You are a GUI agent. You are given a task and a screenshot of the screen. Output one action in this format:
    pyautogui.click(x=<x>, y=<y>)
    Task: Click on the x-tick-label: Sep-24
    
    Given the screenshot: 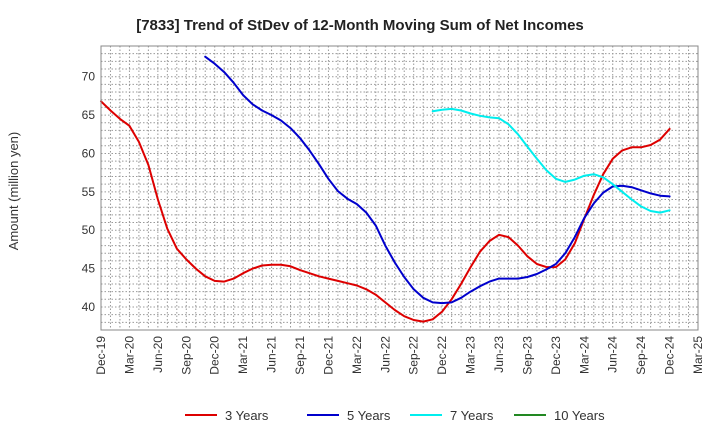 What is the action you would take?
    pyautogui.click(x=641, y=355)
    